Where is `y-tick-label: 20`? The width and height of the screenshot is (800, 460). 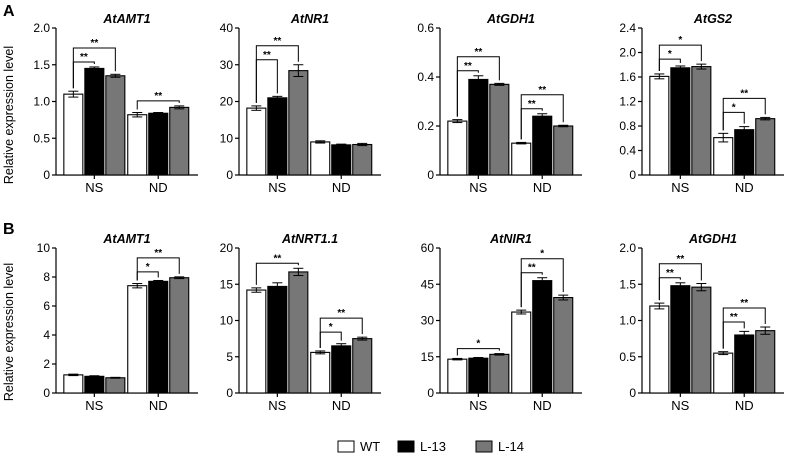
y-tick-label: 20 is located at coordinates (227, 102).